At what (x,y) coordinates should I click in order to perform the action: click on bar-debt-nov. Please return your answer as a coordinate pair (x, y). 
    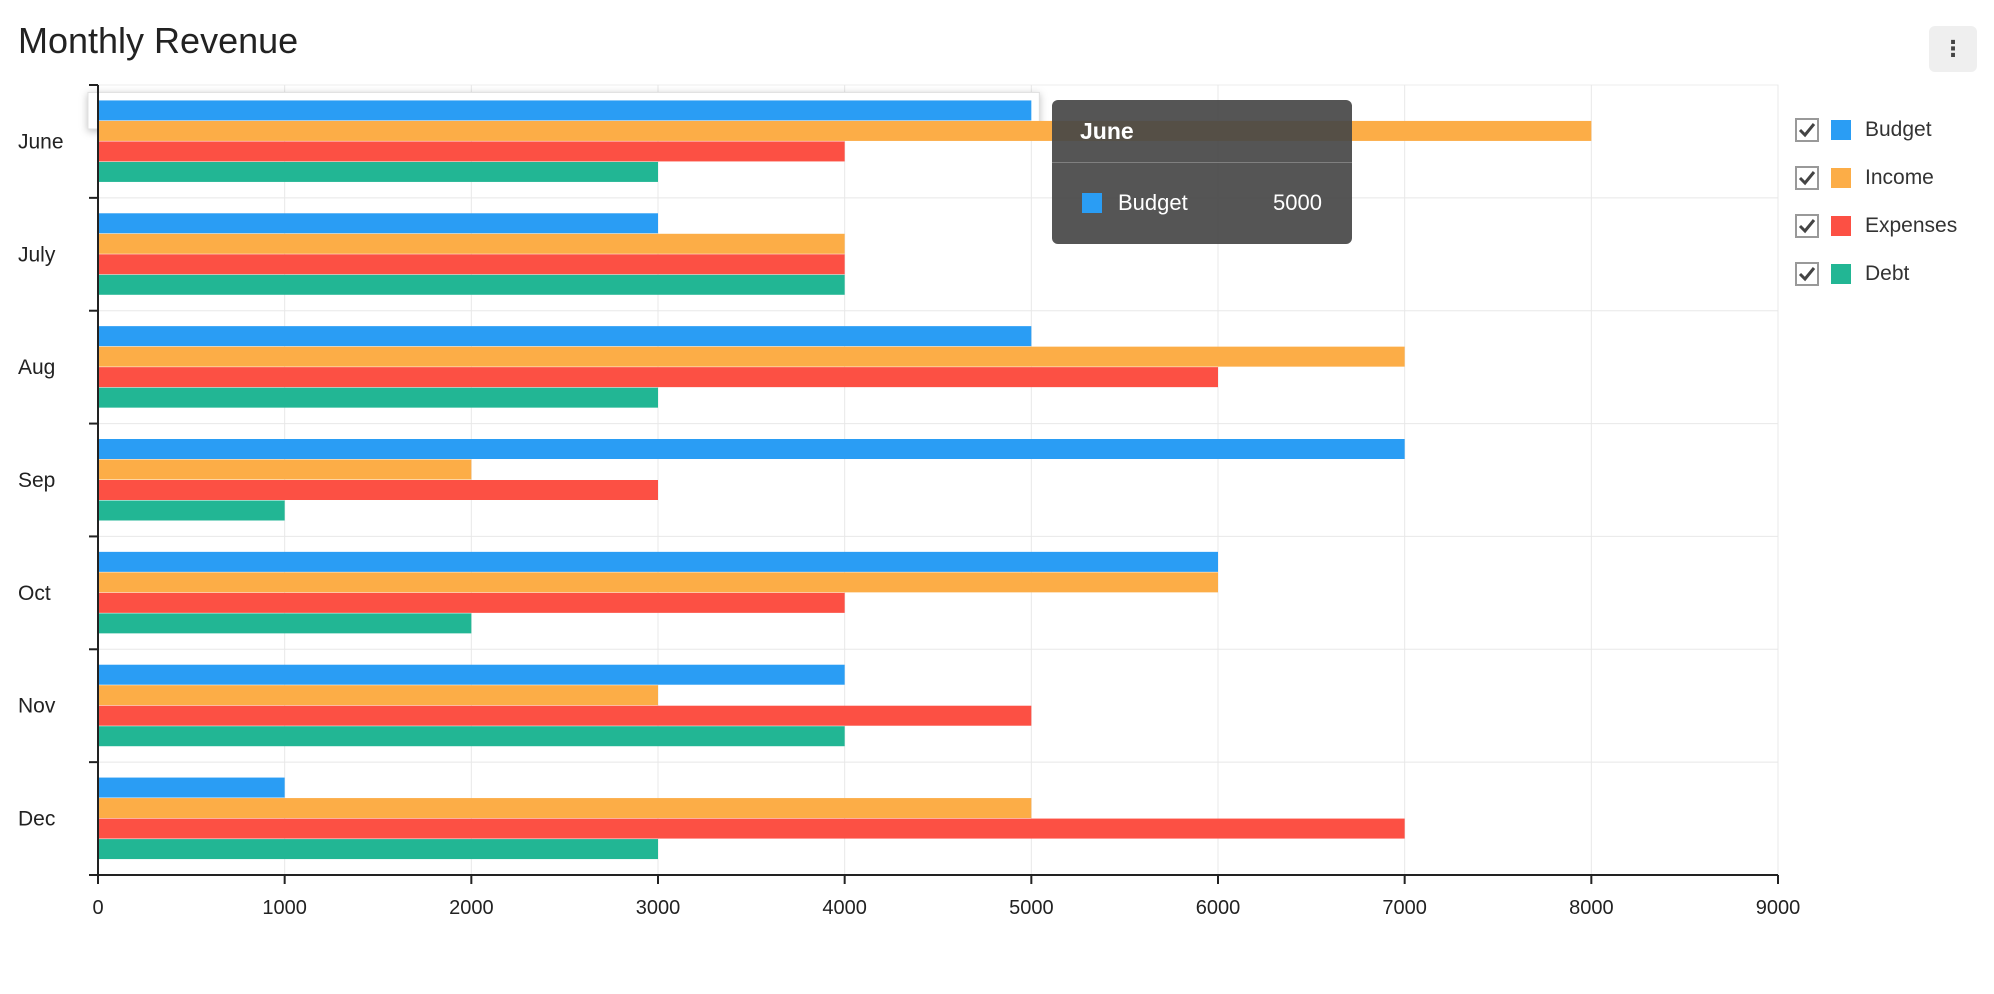
    Looking at the image, I should click on (471, 736).